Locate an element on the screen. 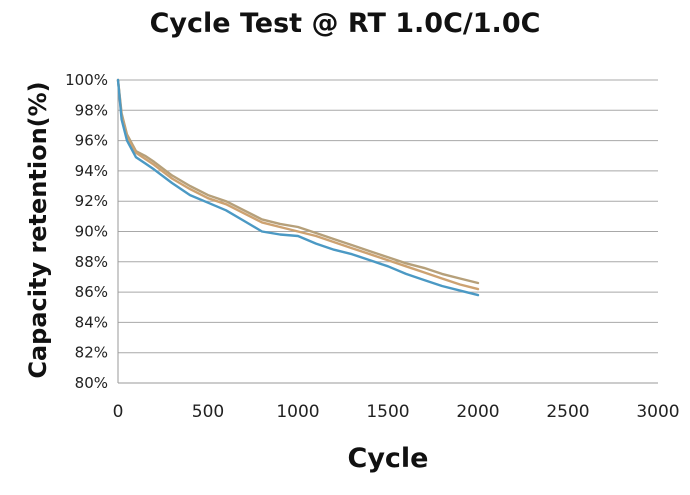 The width and height of the screenshot is (690, 495). x-tick-label: 0 is located at coordinates (118, 412).